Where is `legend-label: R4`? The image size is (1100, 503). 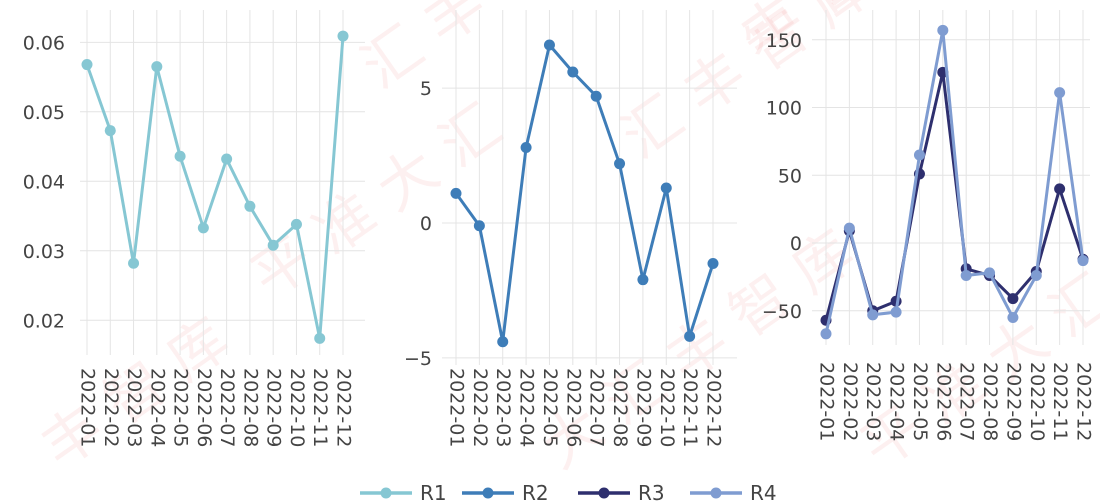
legend-label: R4 is located at coordinates (763, 492).